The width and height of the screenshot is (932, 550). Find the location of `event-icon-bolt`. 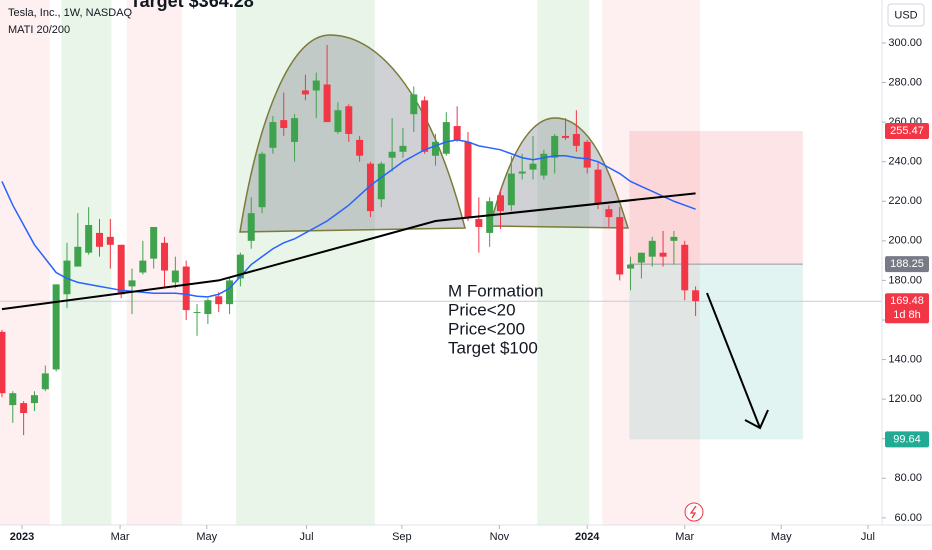

event-icon-bolt is located at coordinates (693, 512).